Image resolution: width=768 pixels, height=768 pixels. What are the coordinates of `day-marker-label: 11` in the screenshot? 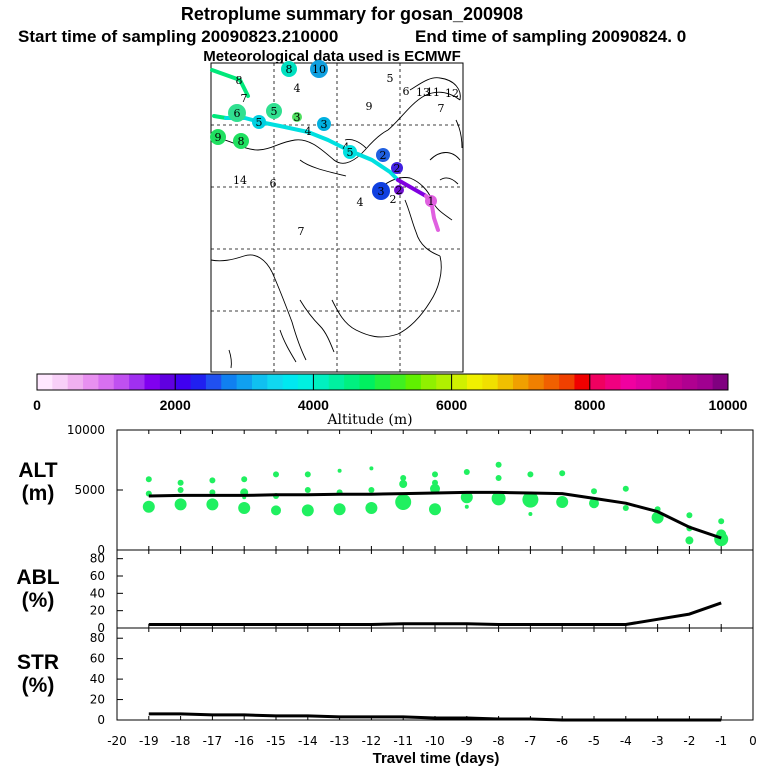 It's located at (433, 92).